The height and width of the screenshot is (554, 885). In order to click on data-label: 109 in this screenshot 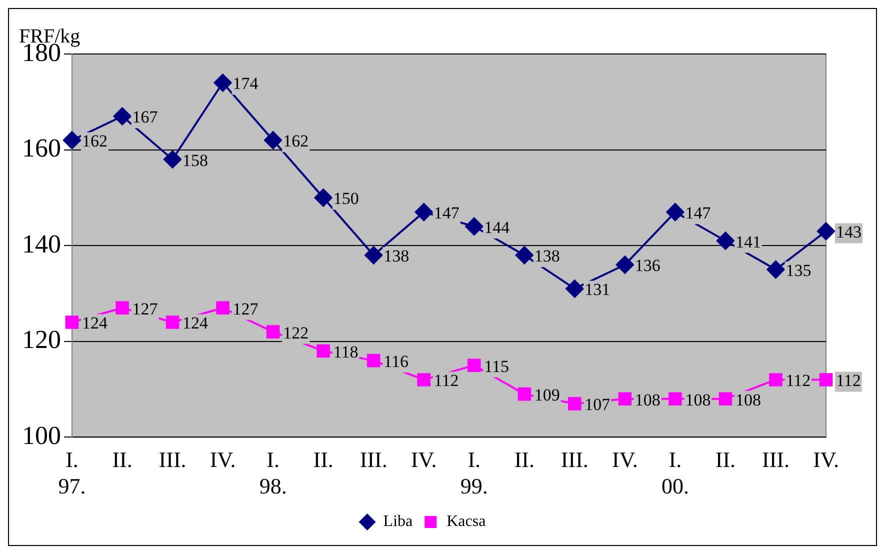, I will do `click(547, 395)`.